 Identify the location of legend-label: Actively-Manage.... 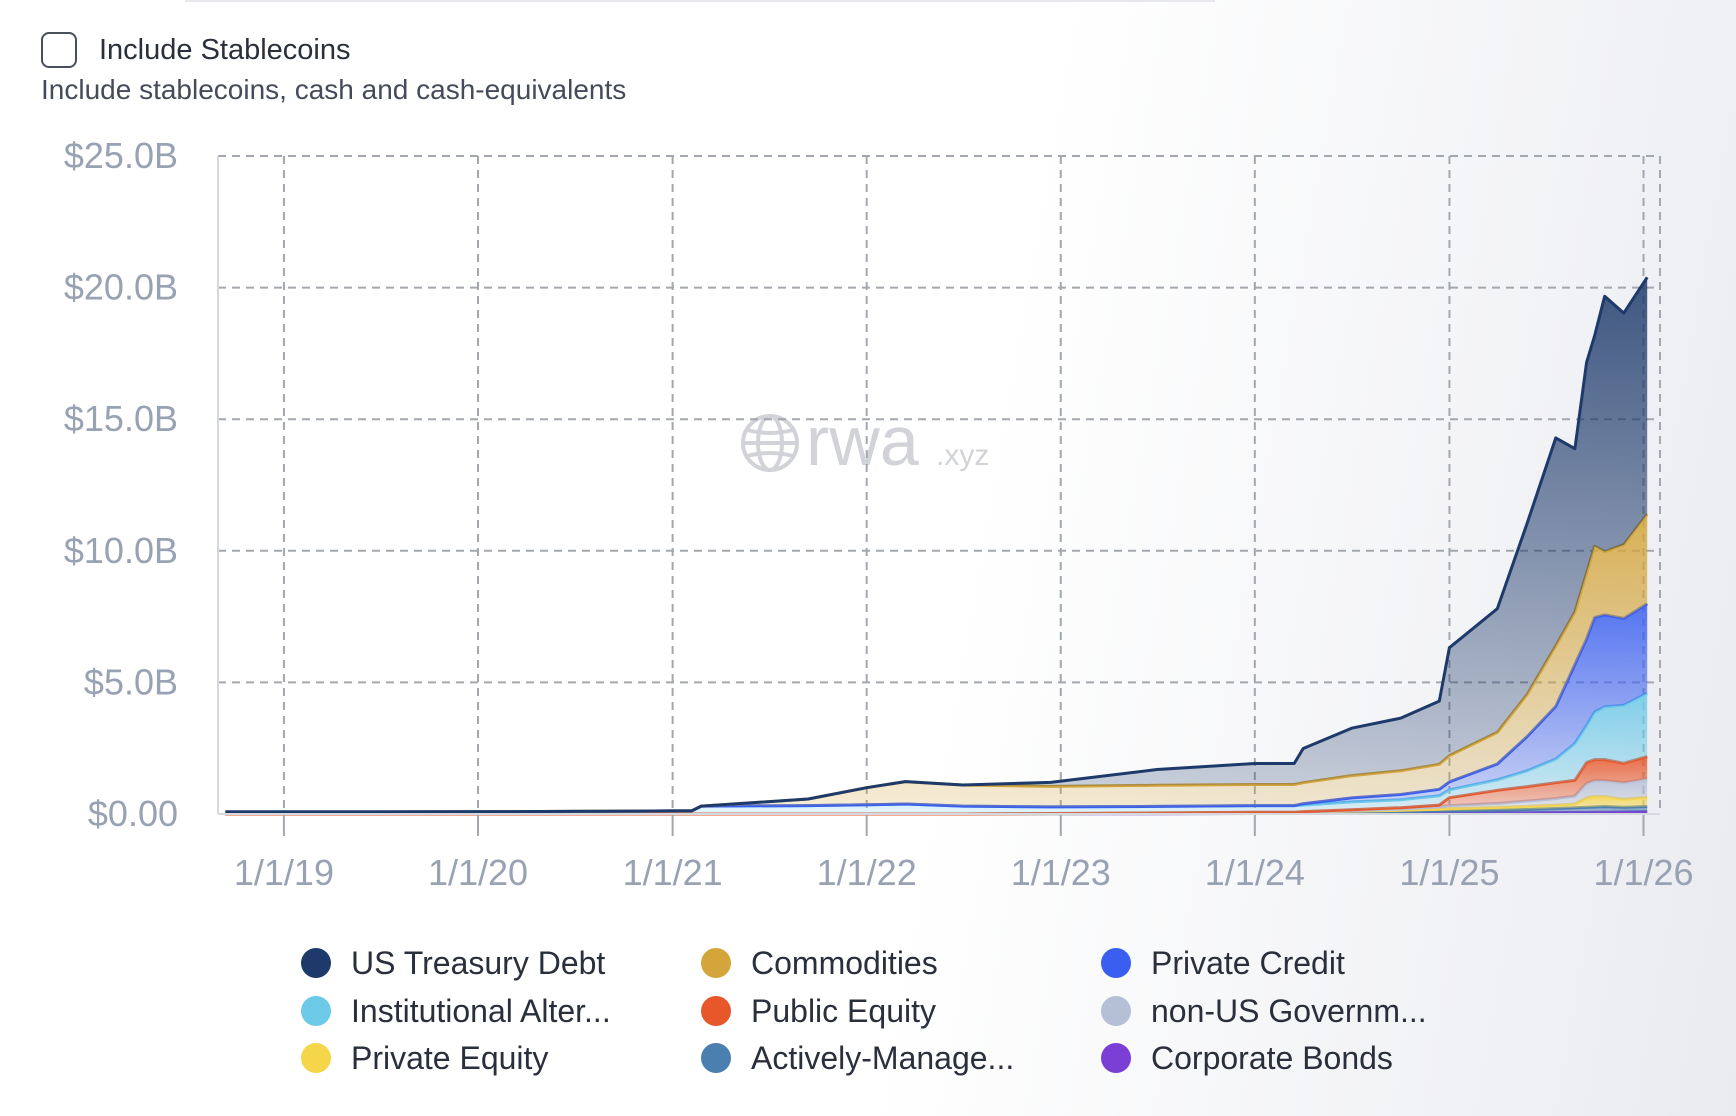
(883, 1058).